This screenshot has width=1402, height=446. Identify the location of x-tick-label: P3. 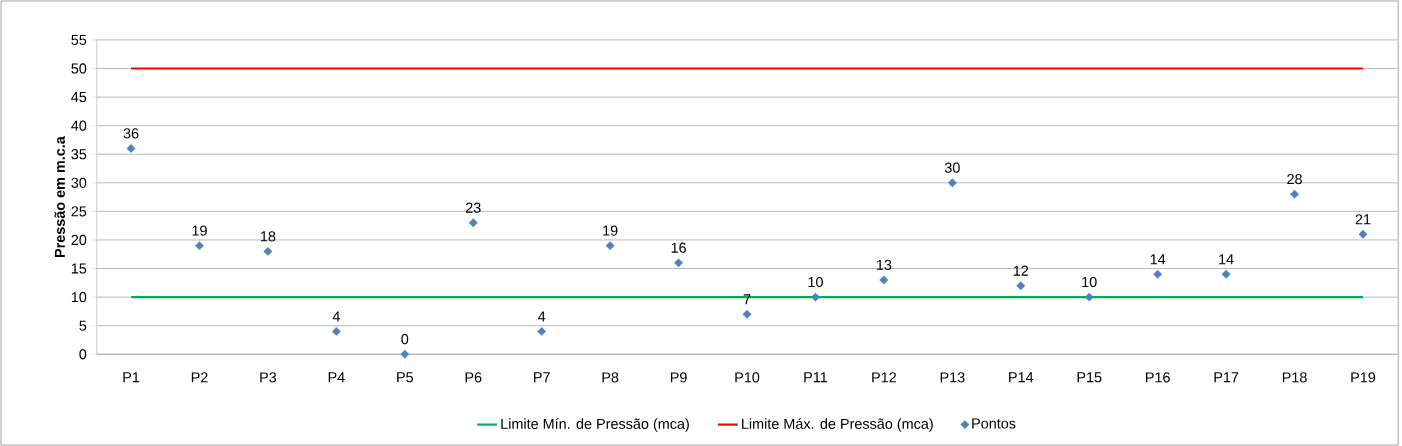
(268, 377).